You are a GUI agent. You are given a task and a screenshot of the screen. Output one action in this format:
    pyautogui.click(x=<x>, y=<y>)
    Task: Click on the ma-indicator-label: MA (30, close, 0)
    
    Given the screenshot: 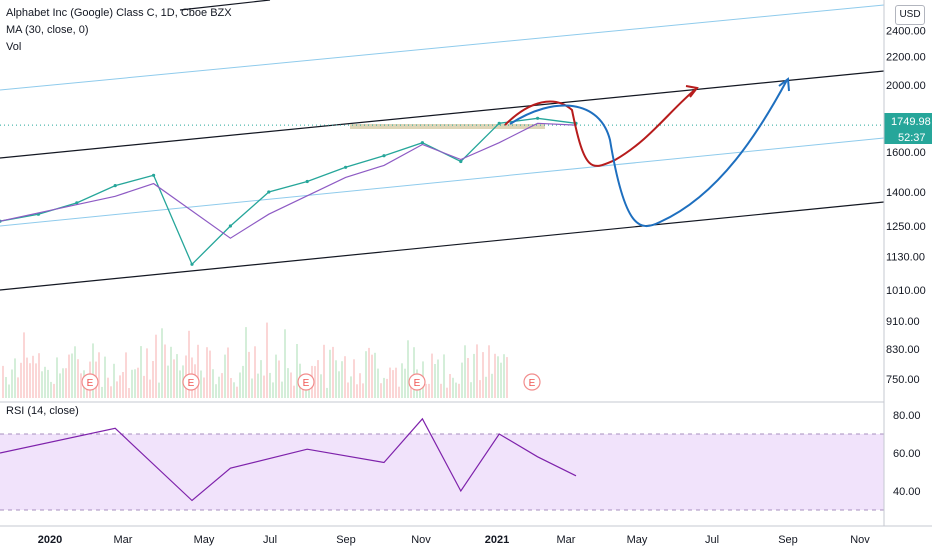 What is the action you would take?
    pyautogui.click(x=47, y=30)
    